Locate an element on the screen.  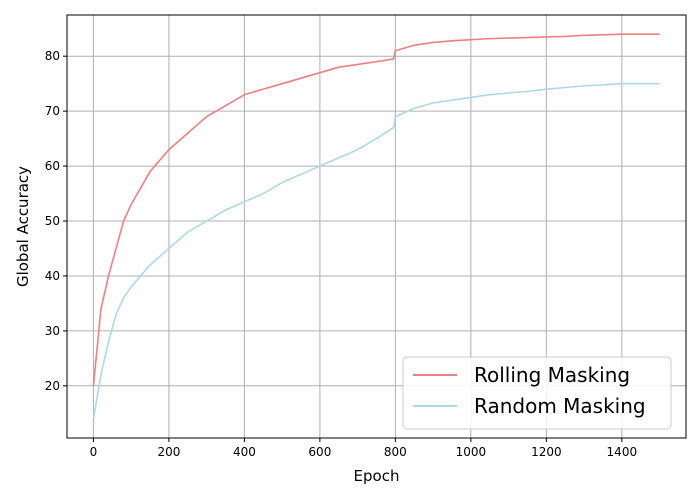
x-tick-label: 1400 is located at coordinates (622, 452).